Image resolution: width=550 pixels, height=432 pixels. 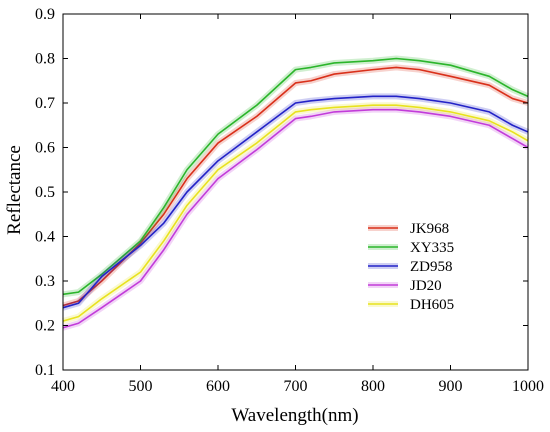 I want to click on x-tick-label: 900, so click(x=451, y=386).